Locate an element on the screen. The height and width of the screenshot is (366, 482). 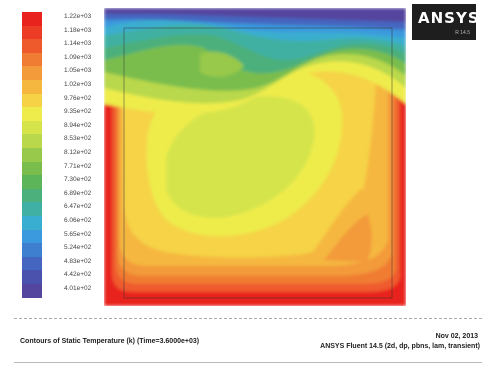
legend-label: 8.94e+02 is located at coordinates (78, 125).